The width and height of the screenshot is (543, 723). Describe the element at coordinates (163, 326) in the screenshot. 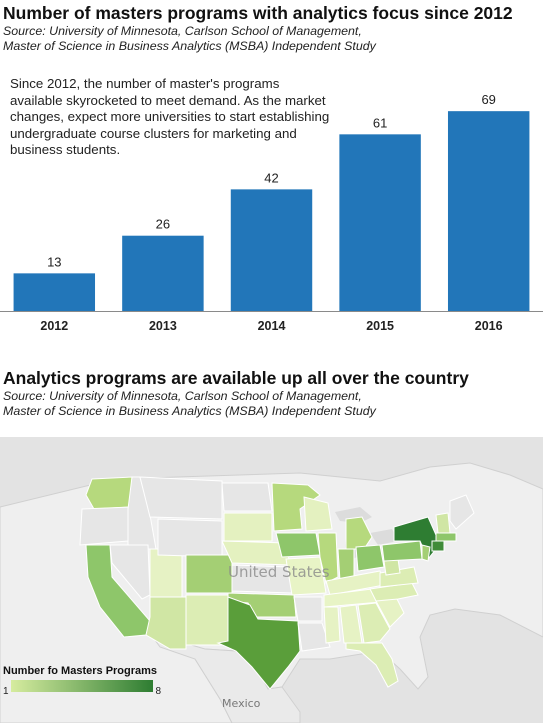

I see `x-tick-2013: 2013` at that location.